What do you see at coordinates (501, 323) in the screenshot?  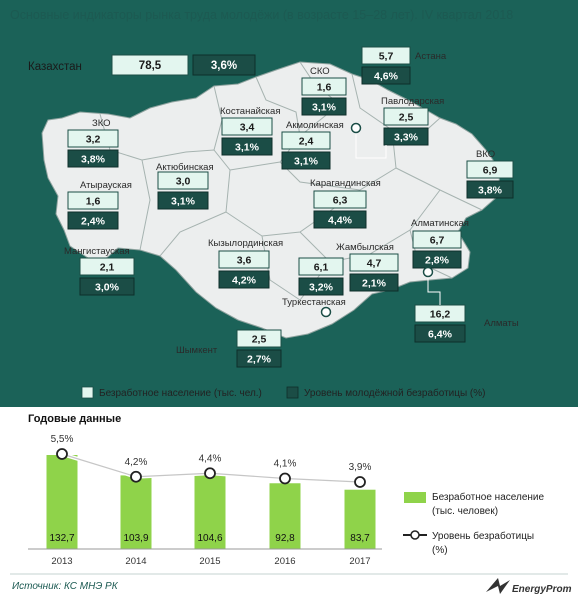 I see `region-name: Алматы` at bounding box center [501, 323].